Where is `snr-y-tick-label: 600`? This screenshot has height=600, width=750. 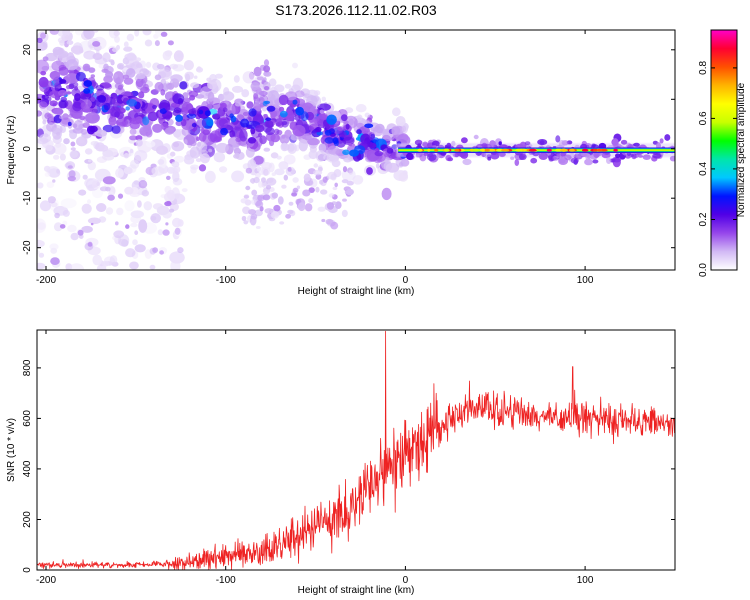 snr-y-tick-label: 600 is located at coordinates (27, 418).